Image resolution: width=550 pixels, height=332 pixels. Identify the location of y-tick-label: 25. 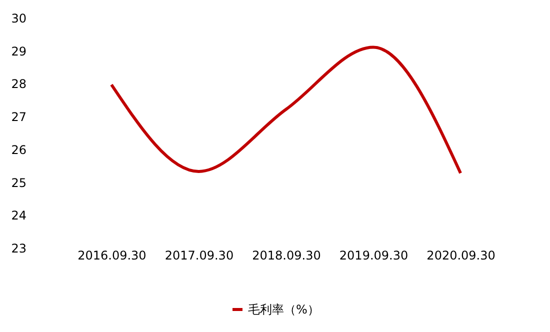
(18, 183).